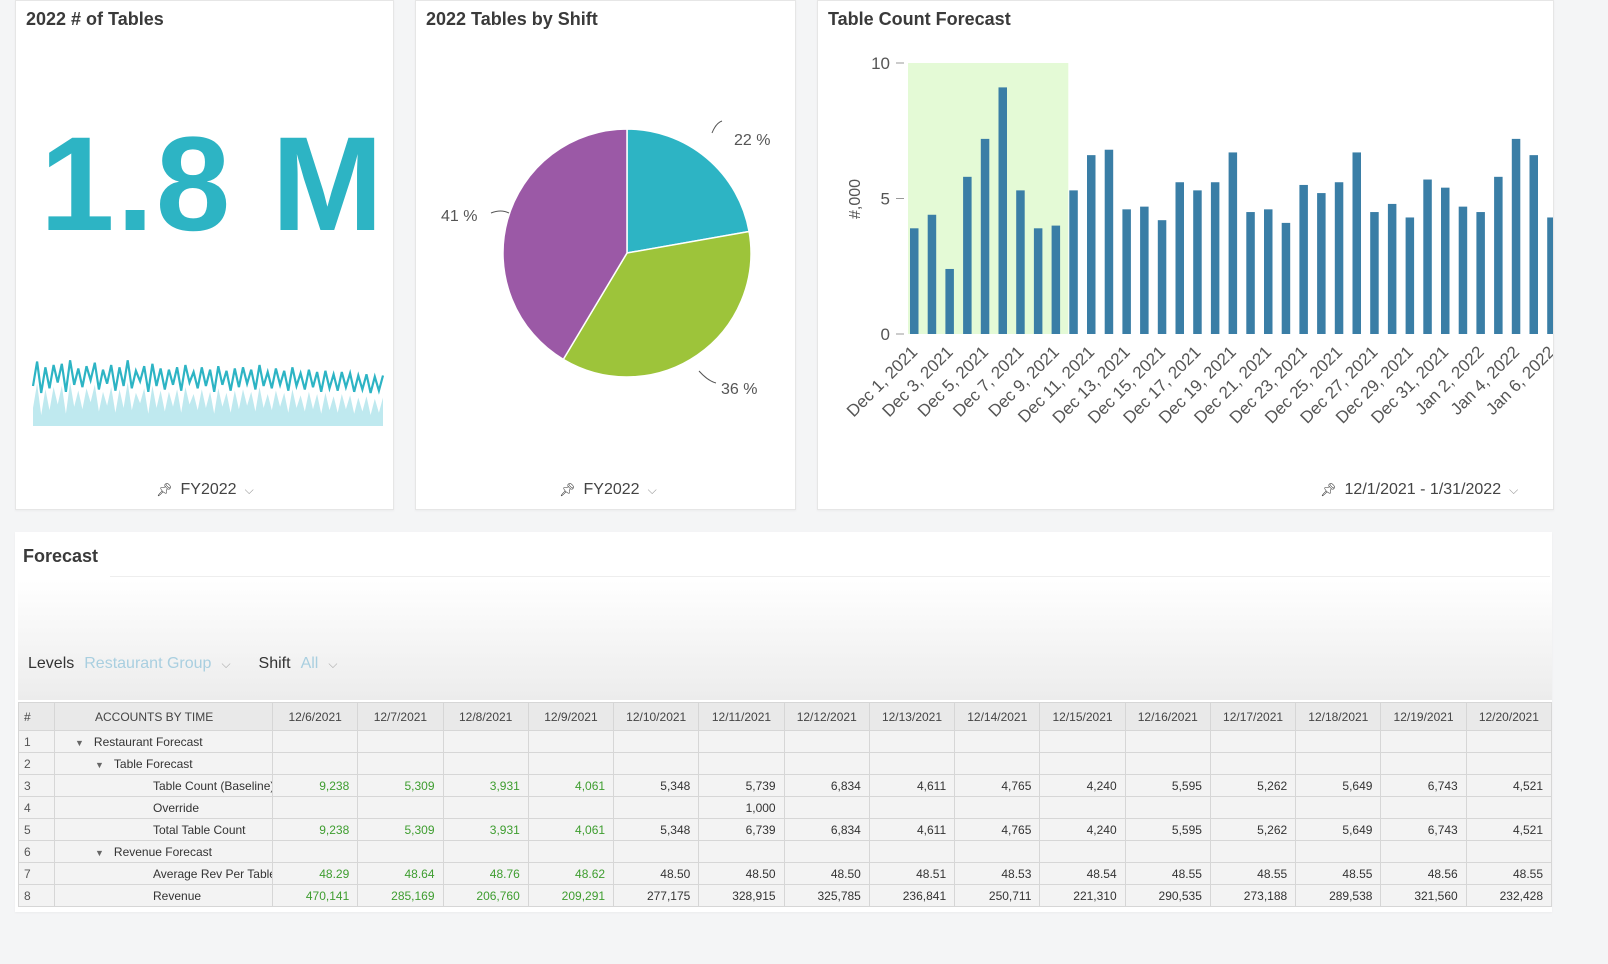  What do you see at coordinates (1082, 873) in the screenshot?
I see `grid-cell: 48.54` at bounding box center [1082, 873].